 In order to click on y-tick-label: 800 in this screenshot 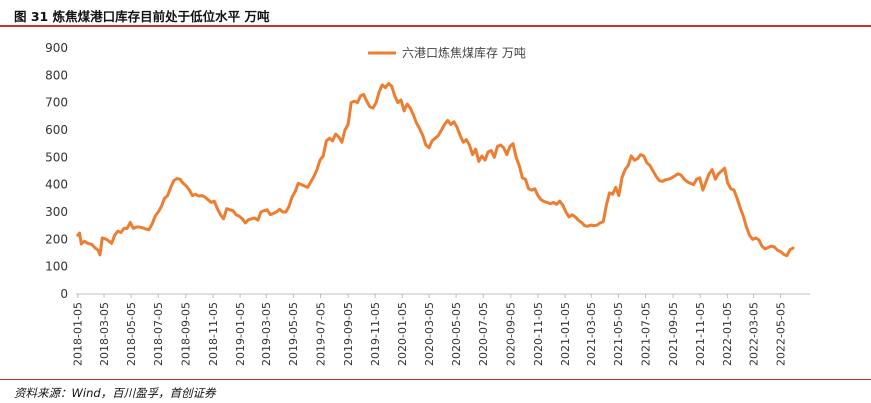, I will do `click(56, 75)`.